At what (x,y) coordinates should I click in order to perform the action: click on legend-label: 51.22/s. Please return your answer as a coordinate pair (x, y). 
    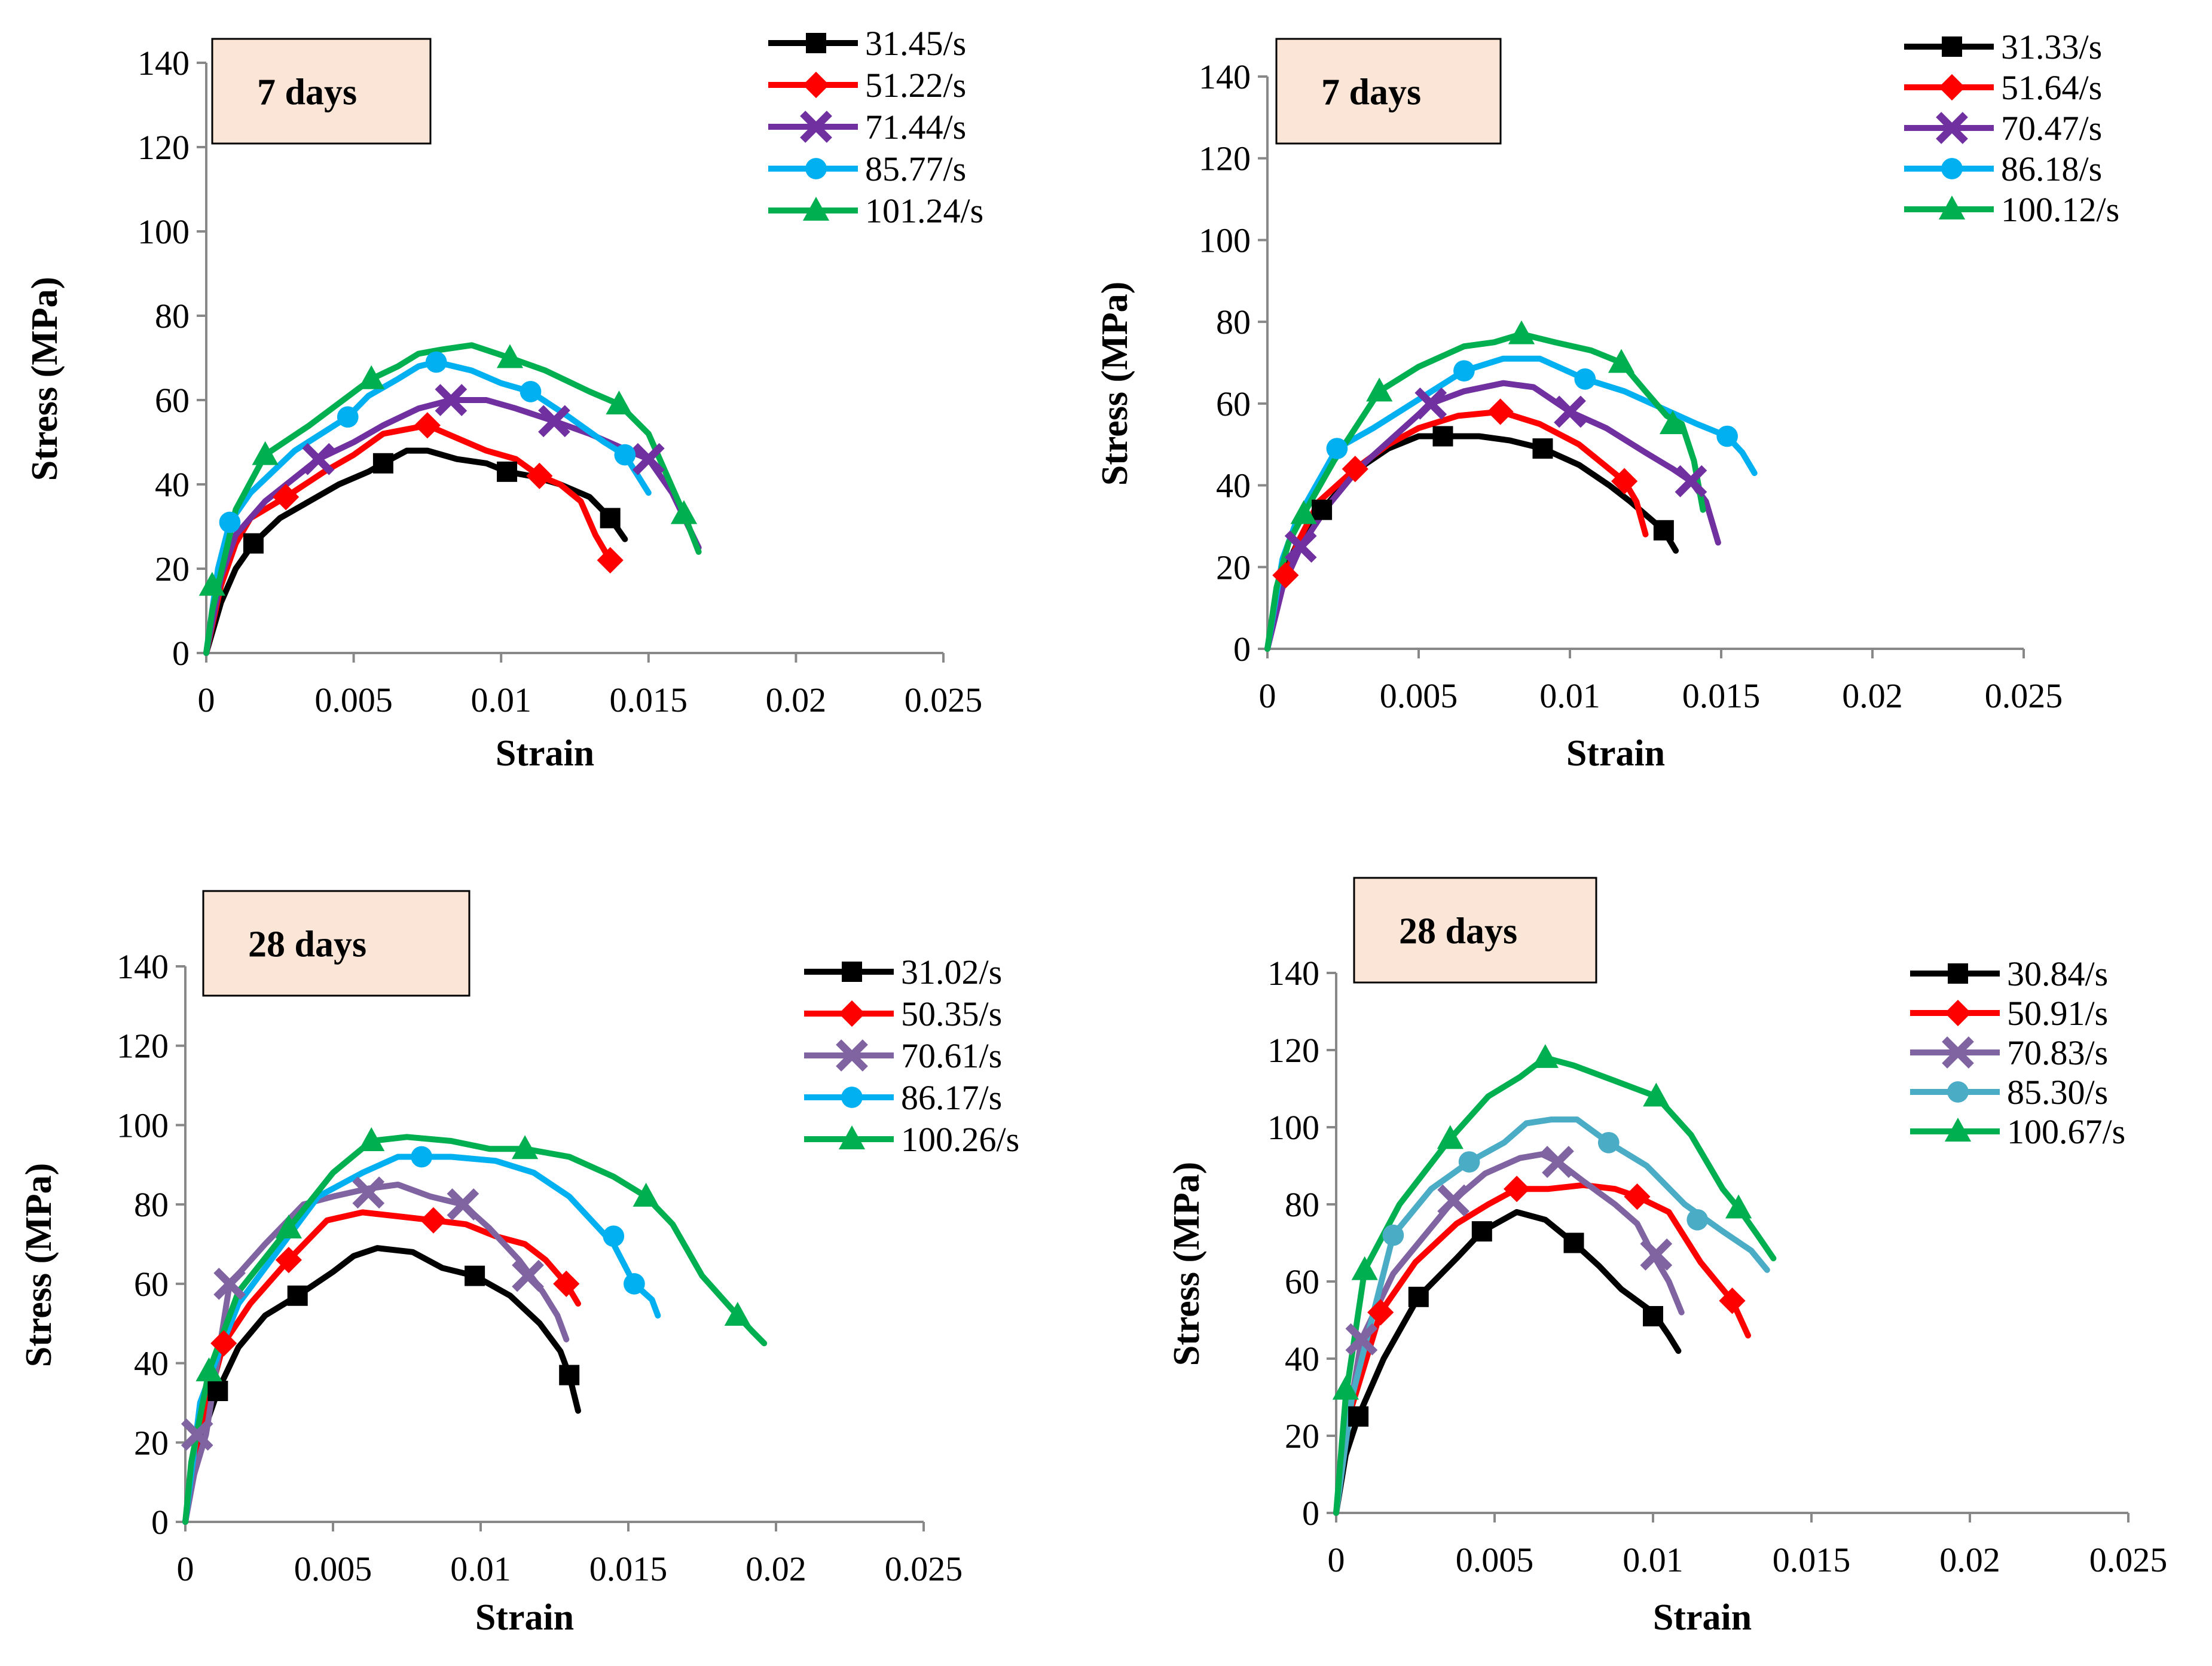
    Looking at the image, I should click on (915, 85).